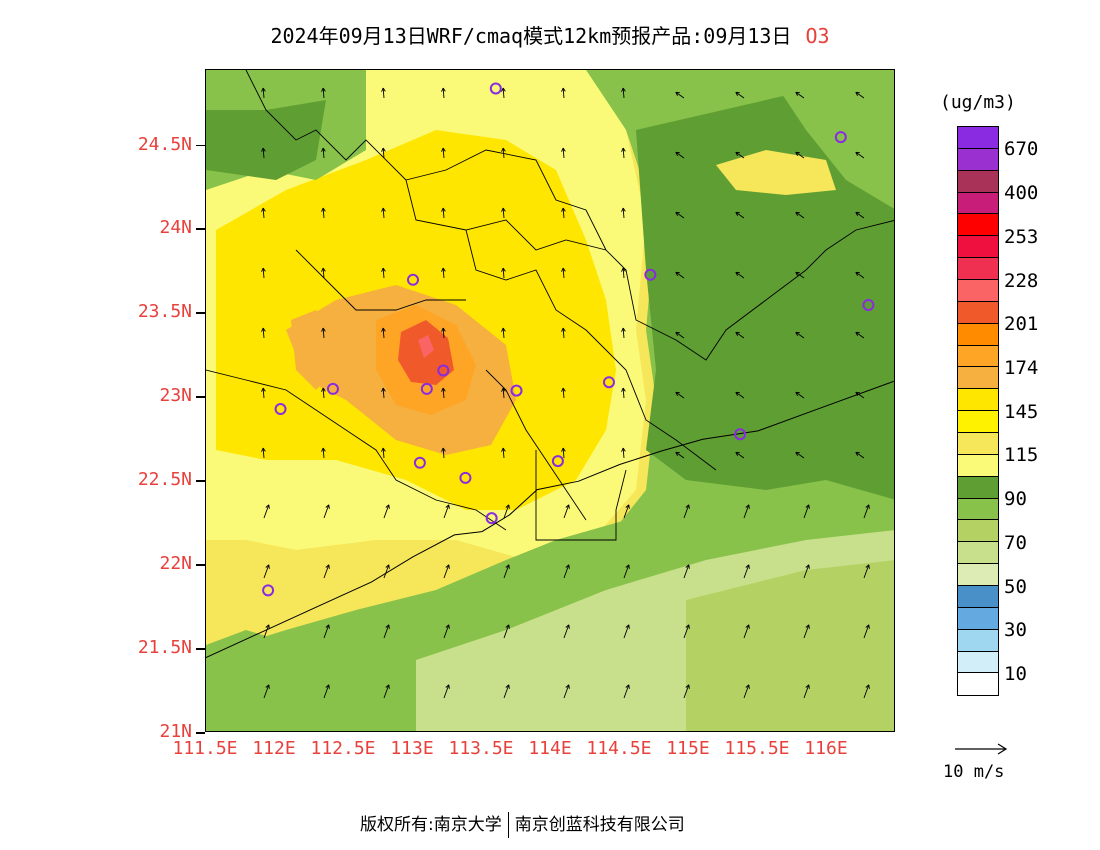  What do you see at coordinates (1015, 586) in the screenshot?
I see `legend-value-label: 50` at bounding box center [1015, 586].